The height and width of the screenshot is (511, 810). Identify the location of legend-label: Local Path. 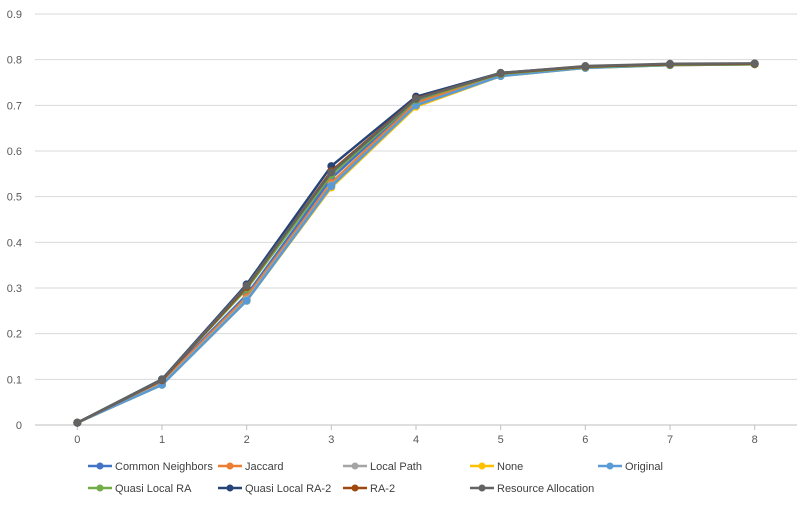
(396, 467).